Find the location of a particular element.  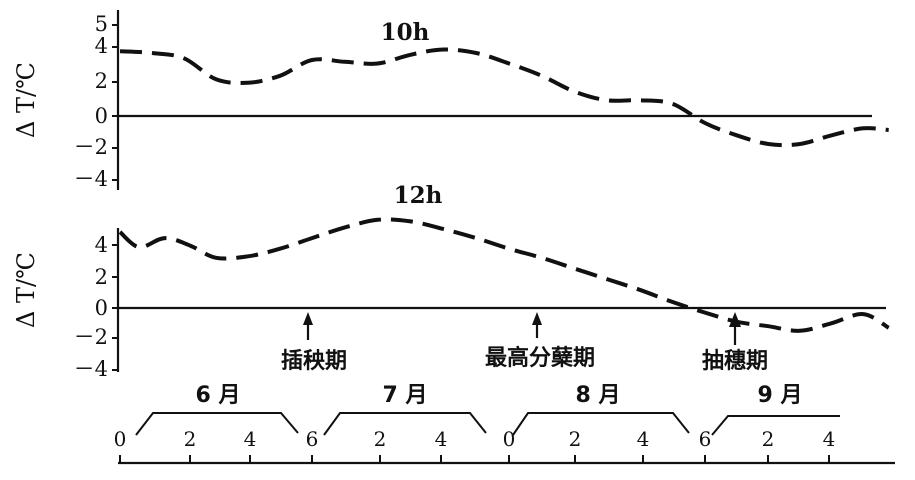

lower-ytick-4: 4 is located at coordinates (101, 245).